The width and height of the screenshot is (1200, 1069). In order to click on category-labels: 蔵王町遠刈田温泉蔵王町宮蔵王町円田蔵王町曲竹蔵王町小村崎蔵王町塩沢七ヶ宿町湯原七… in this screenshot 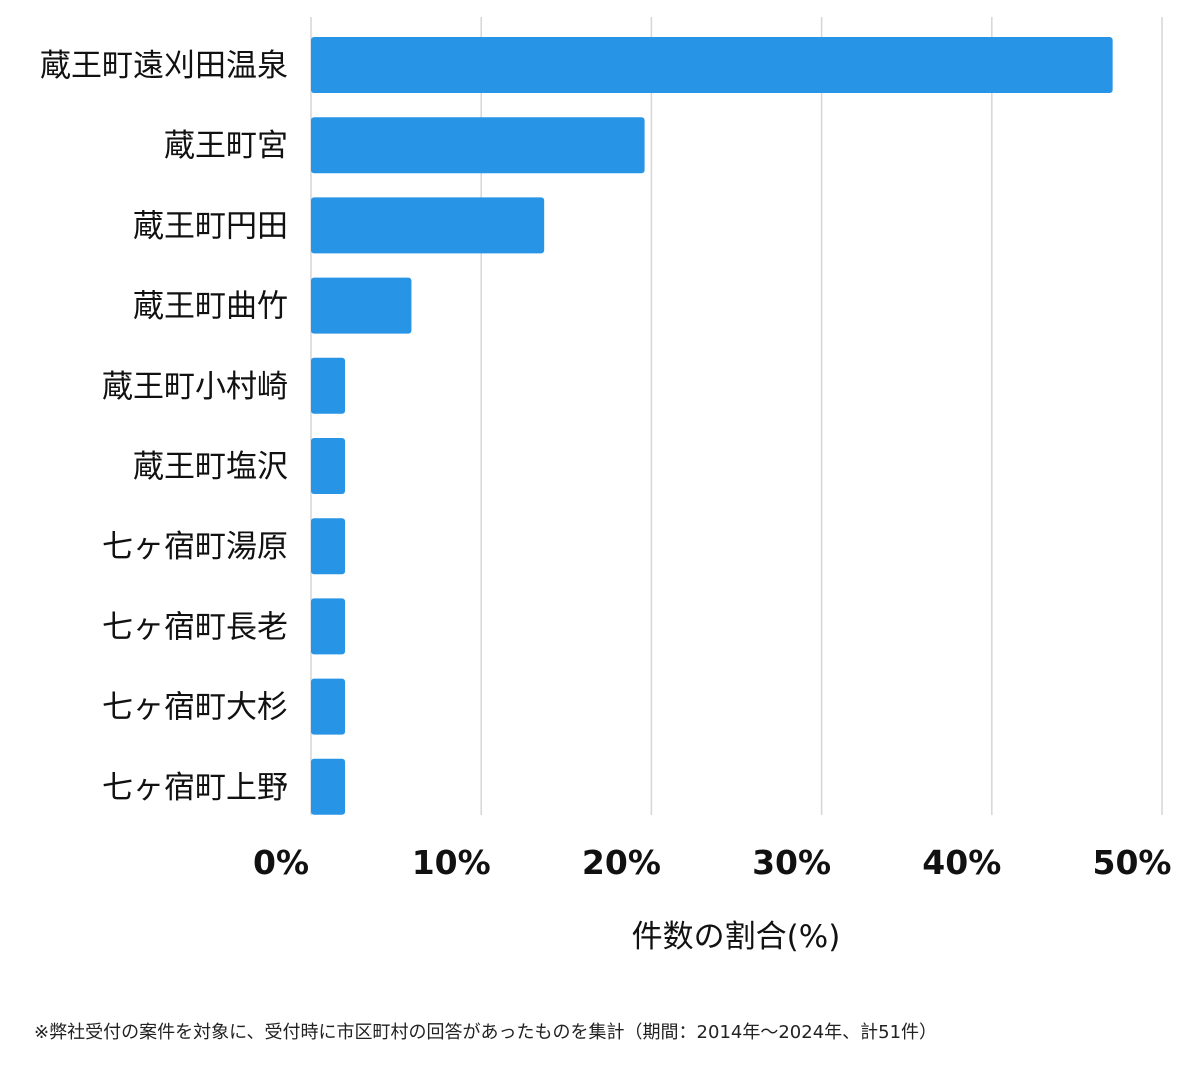, I will do `click(164, 427)`.